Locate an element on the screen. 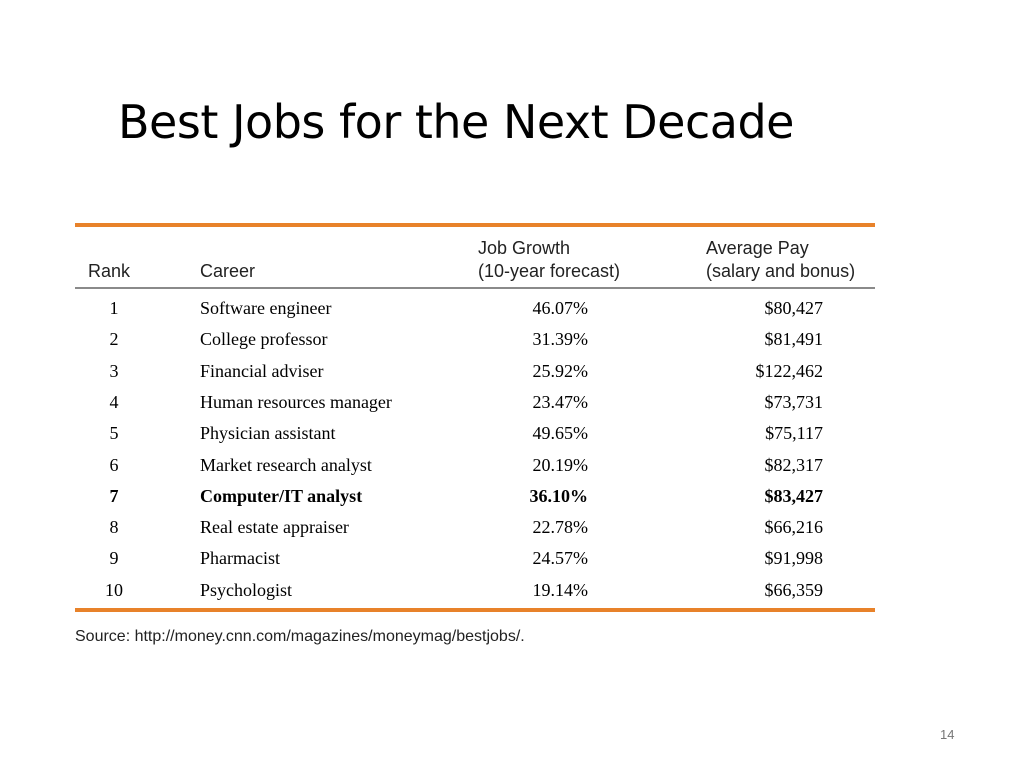 The width and height of the screenshot is (1024, 768). table-cell: $66,359 is located at coordinates (794, 589).